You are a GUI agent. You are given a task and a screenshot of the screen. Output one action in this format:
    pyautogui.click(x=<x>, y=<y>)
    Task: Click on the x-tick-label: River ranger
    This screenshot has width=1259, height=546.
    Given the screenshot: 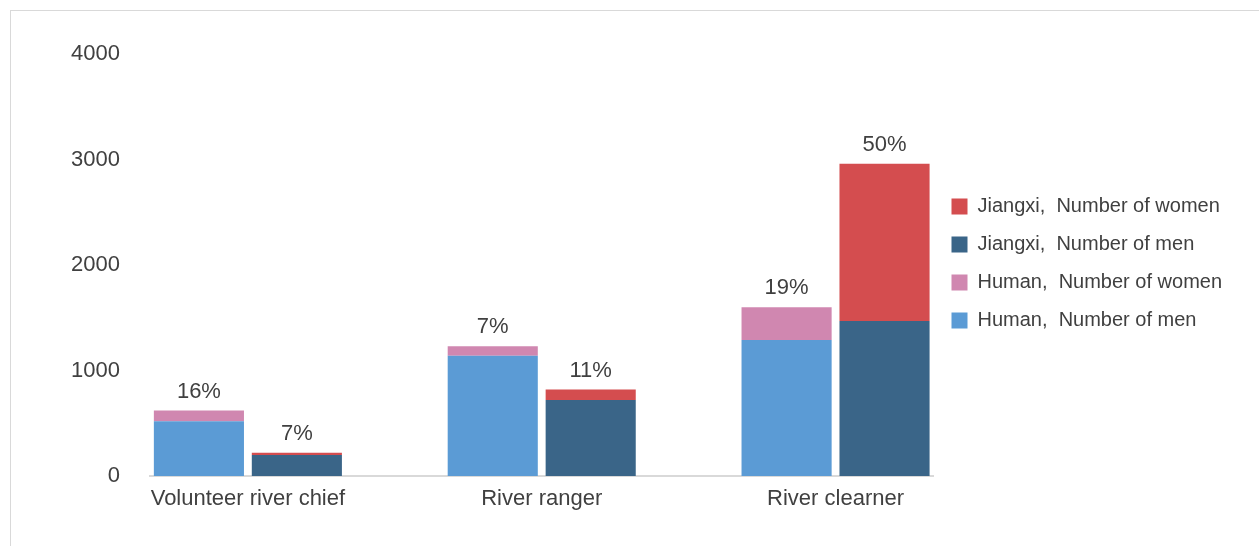 What is the action you would take?
    pyautogui.click(x=542, y=498)
    